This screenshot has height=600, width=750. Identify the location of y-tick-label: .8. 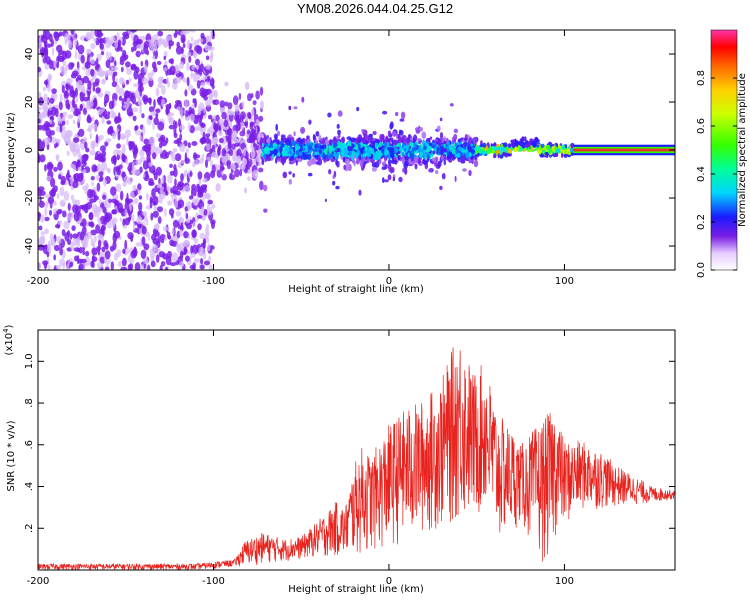
(29, 403).